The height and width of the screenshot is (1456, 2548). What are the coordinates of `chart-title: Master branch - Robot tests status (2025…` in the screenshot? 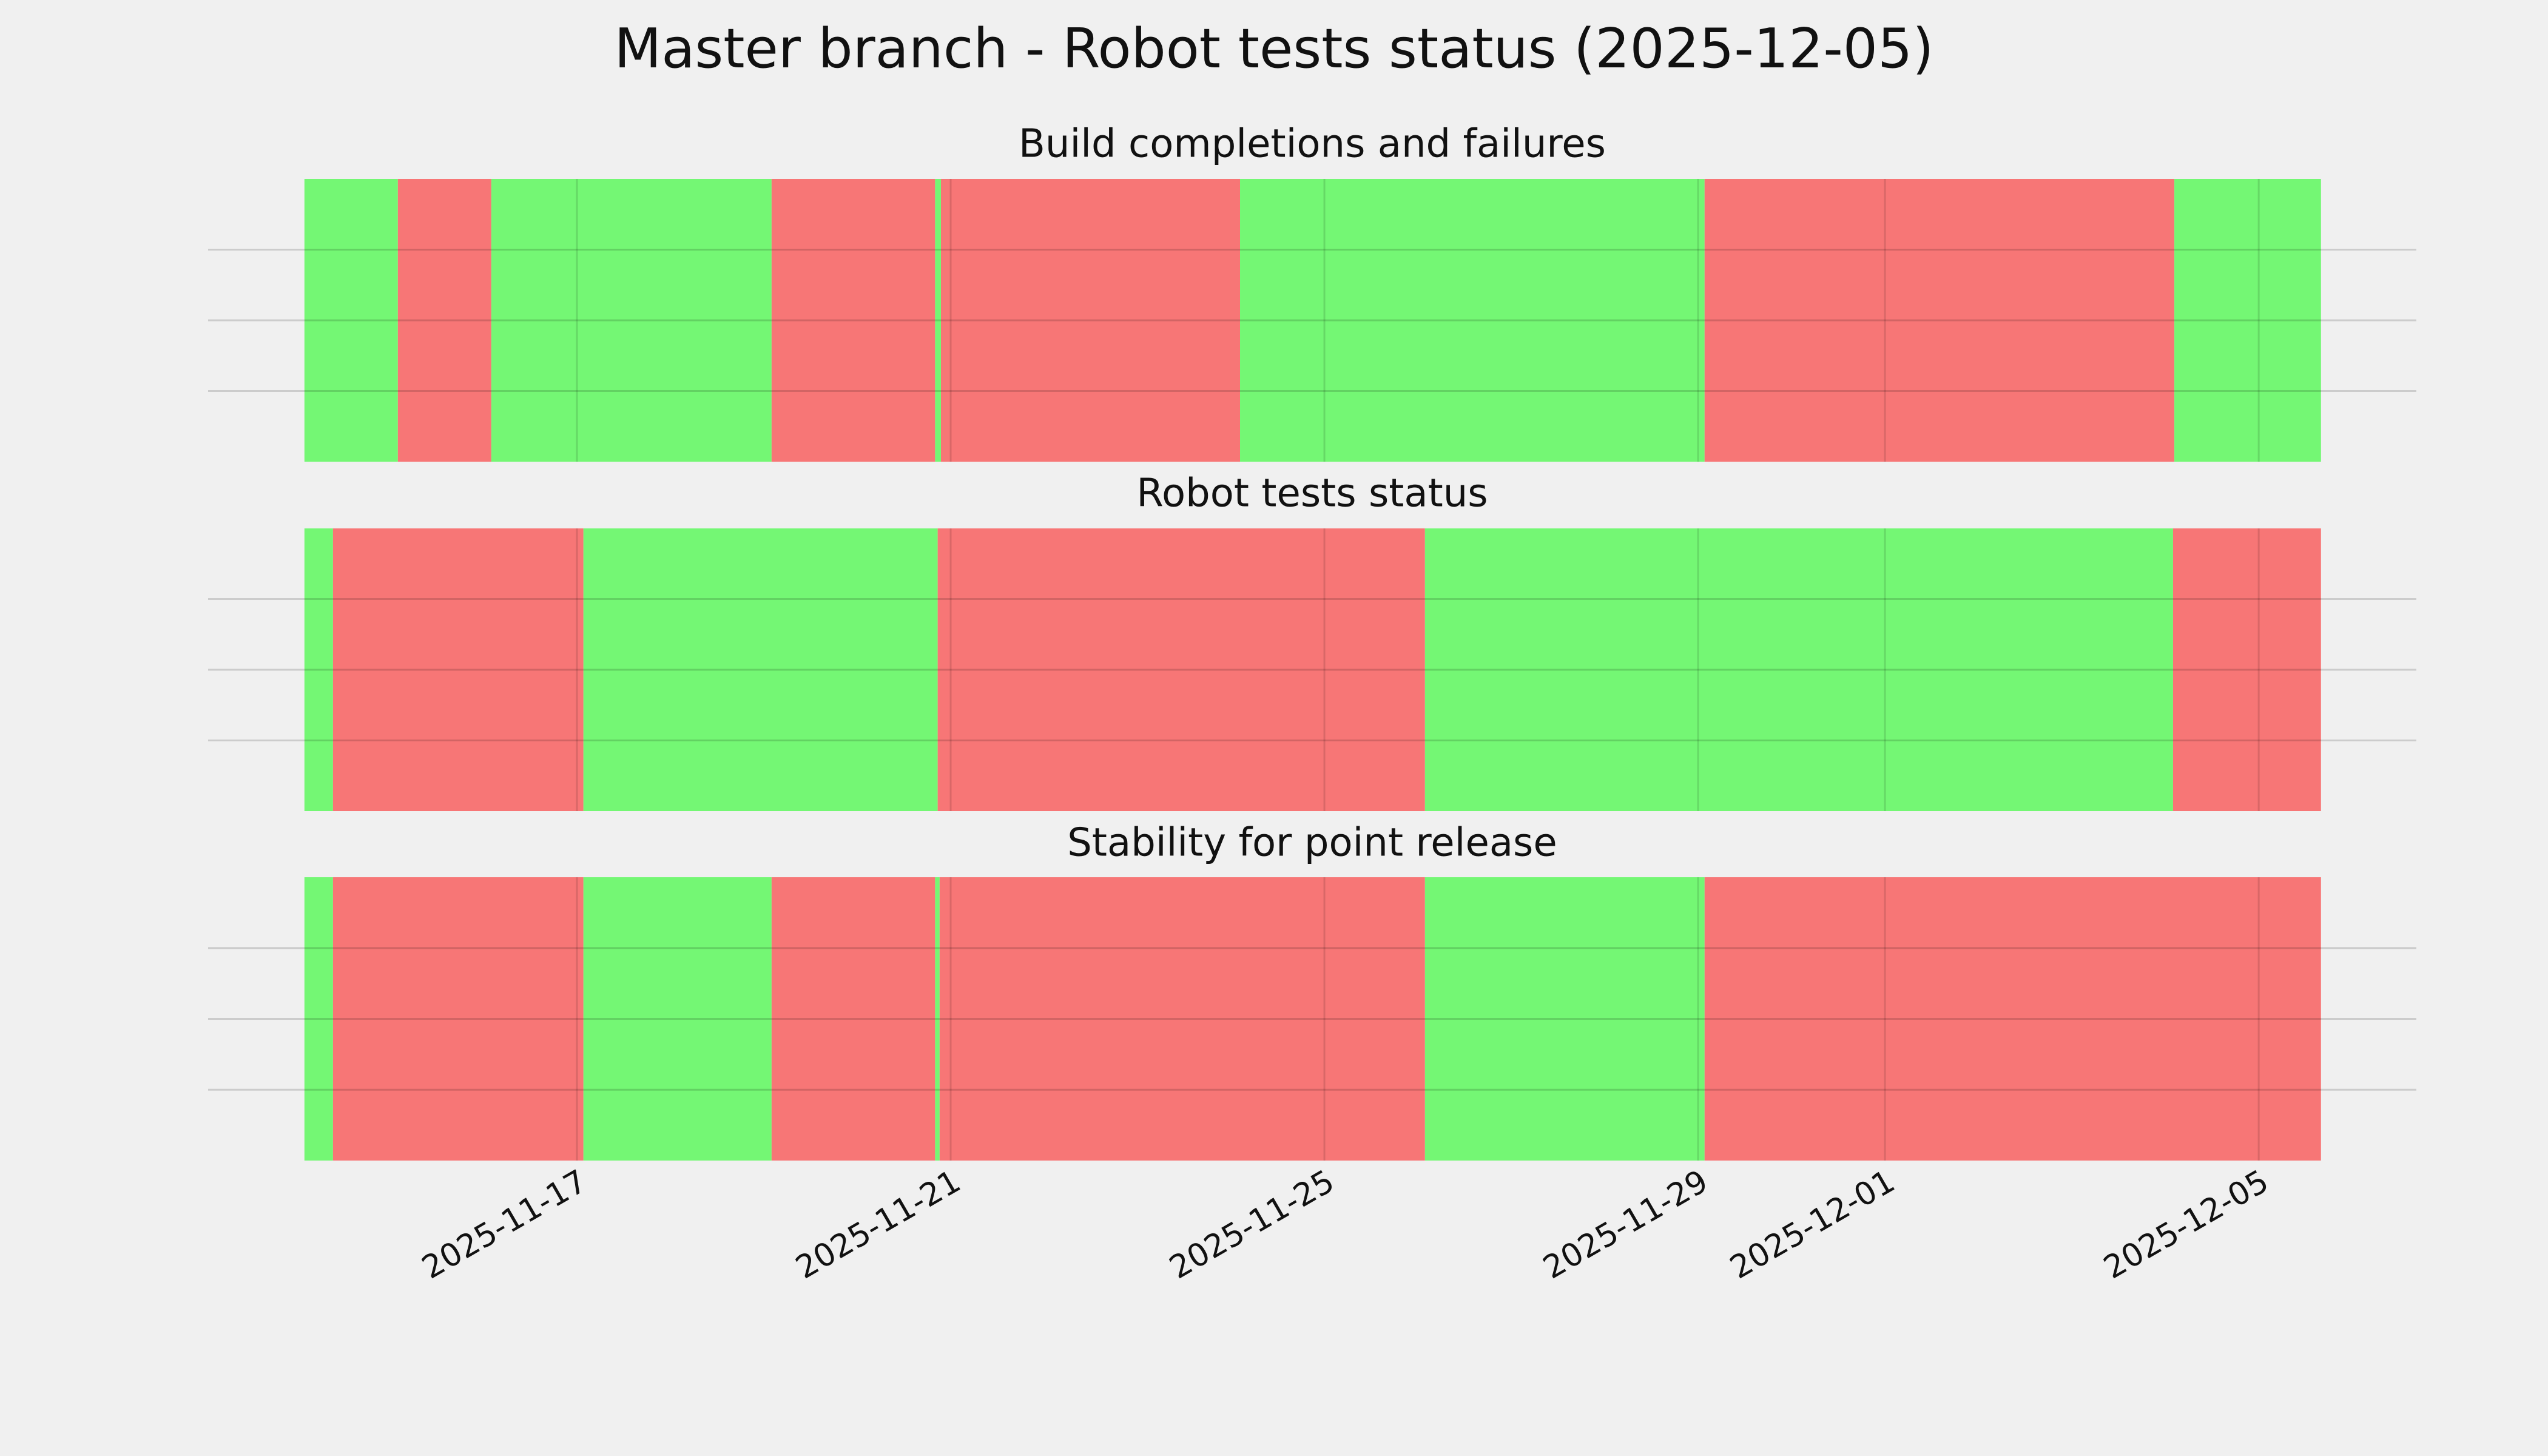 It's located at (1274, 49).